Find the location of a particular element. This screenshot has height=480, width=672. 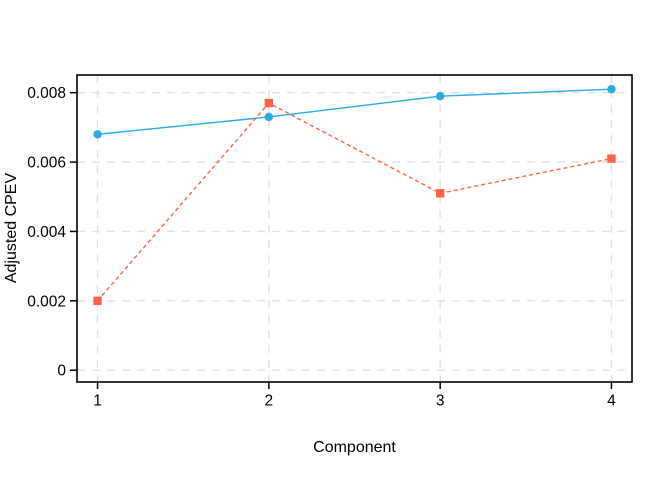

y-tick-label: 0.004 is located at coordinates (46, 232).